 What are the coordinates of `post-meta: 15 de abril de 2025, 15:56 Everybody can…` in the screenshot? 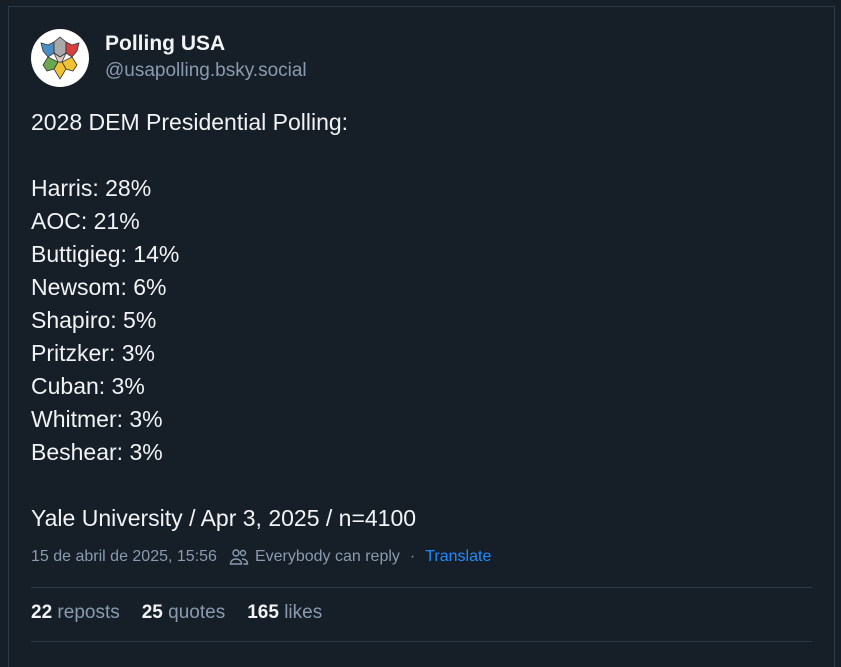 It's located at (261, 557).